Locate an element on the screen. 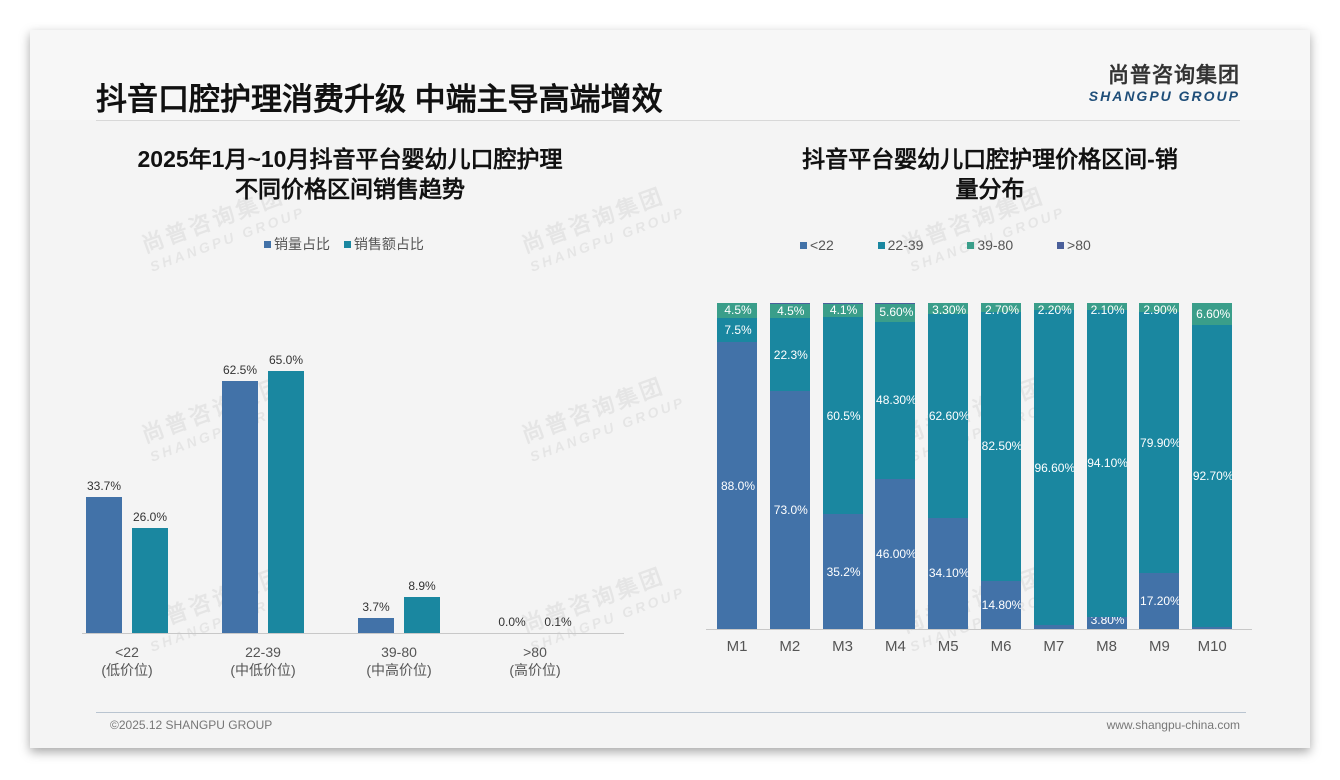 Image resolution: width=1340 pixels, height=780 pixels. header-band is located at coordinates (670, 75).